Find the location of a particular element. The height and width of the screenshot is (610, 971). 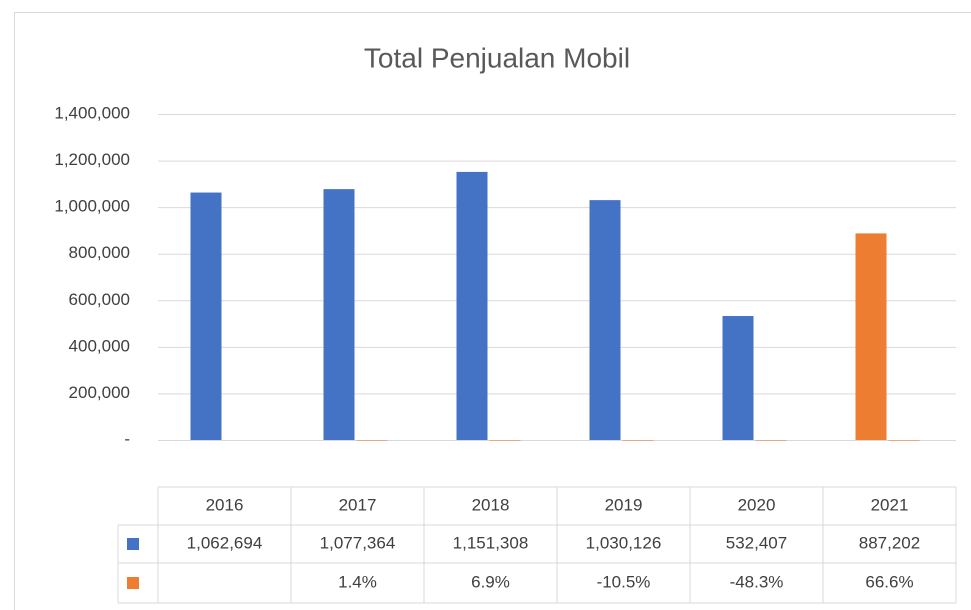

data-label: -48.3% is located at coordinates (757, 581).